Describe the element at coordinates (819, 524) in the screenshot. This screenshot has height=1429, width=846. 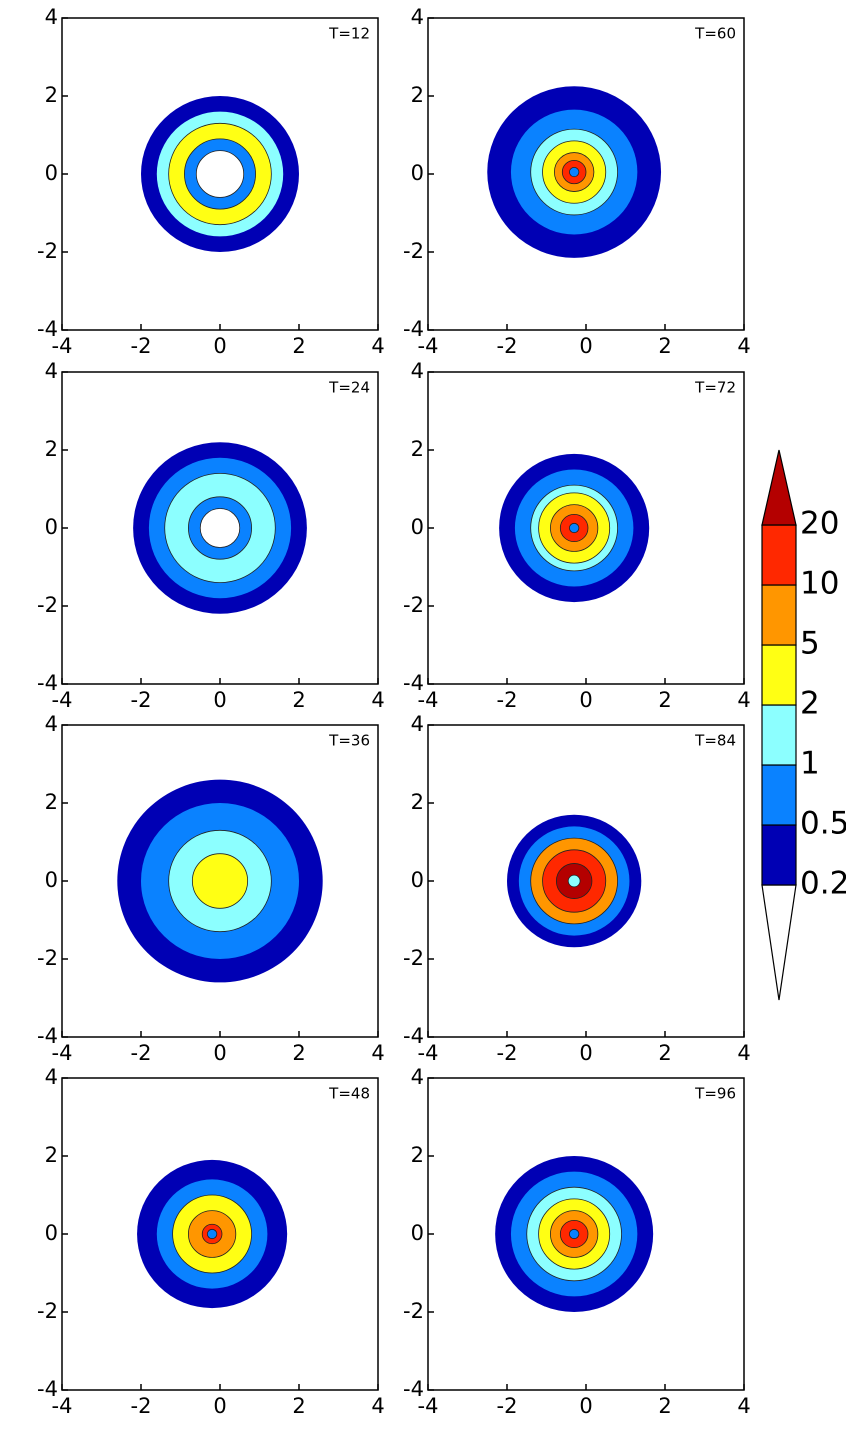
I see `colorbar-label: 20` at that location.